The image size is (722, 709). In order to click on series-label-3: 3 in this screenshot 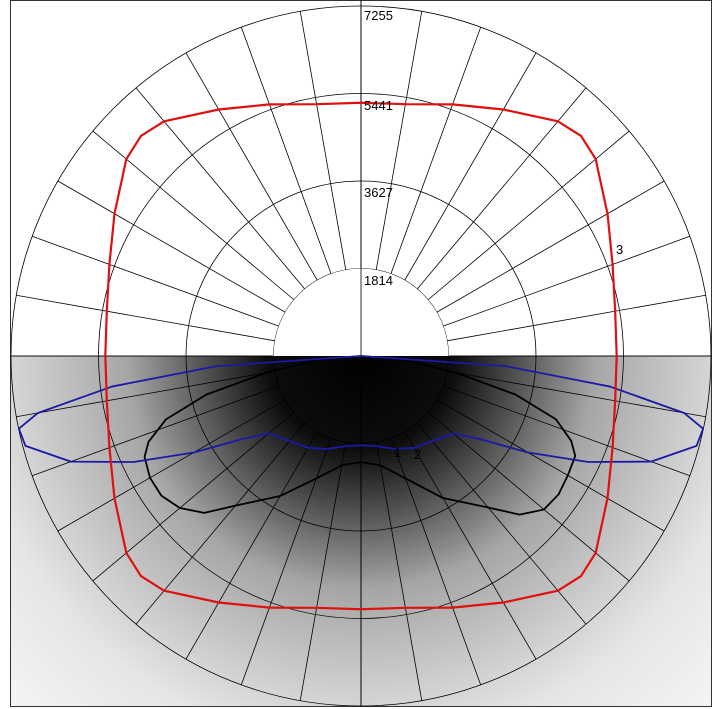, I will do `click(619, 249)`.